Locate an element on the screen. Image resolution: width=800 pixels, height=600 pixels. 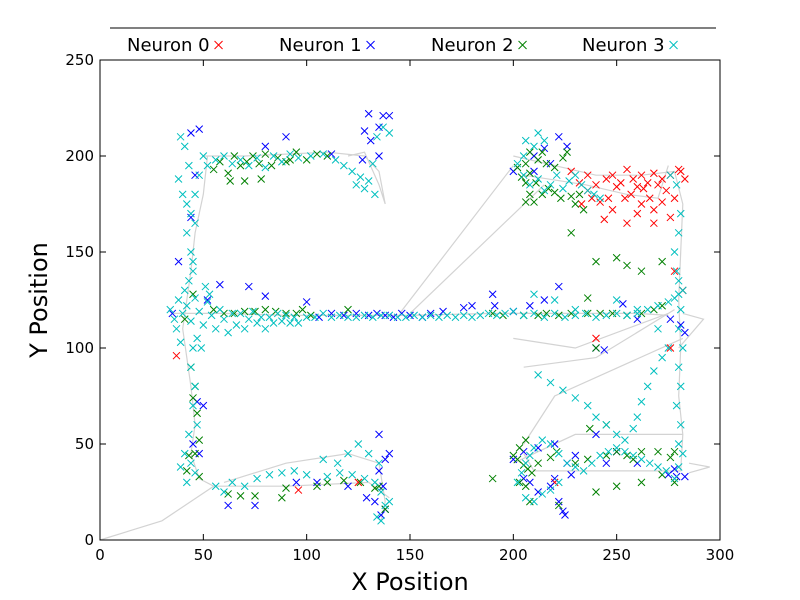
x-tick-label: 50 is located at coordinates (203, 555).